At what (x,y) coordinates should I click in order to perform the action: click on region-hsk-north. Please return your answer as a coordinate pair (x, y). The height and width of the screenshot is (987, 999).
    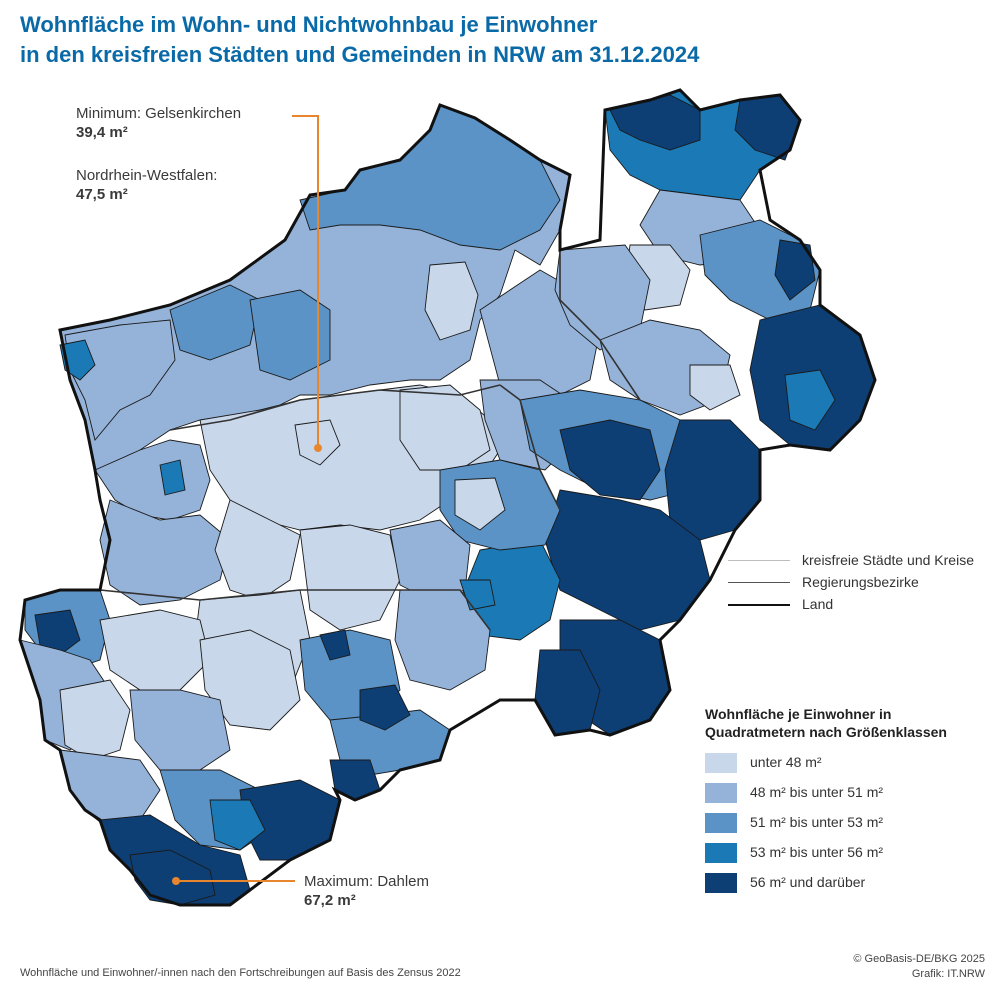
    Looking at the image, I should click on (610, 460).